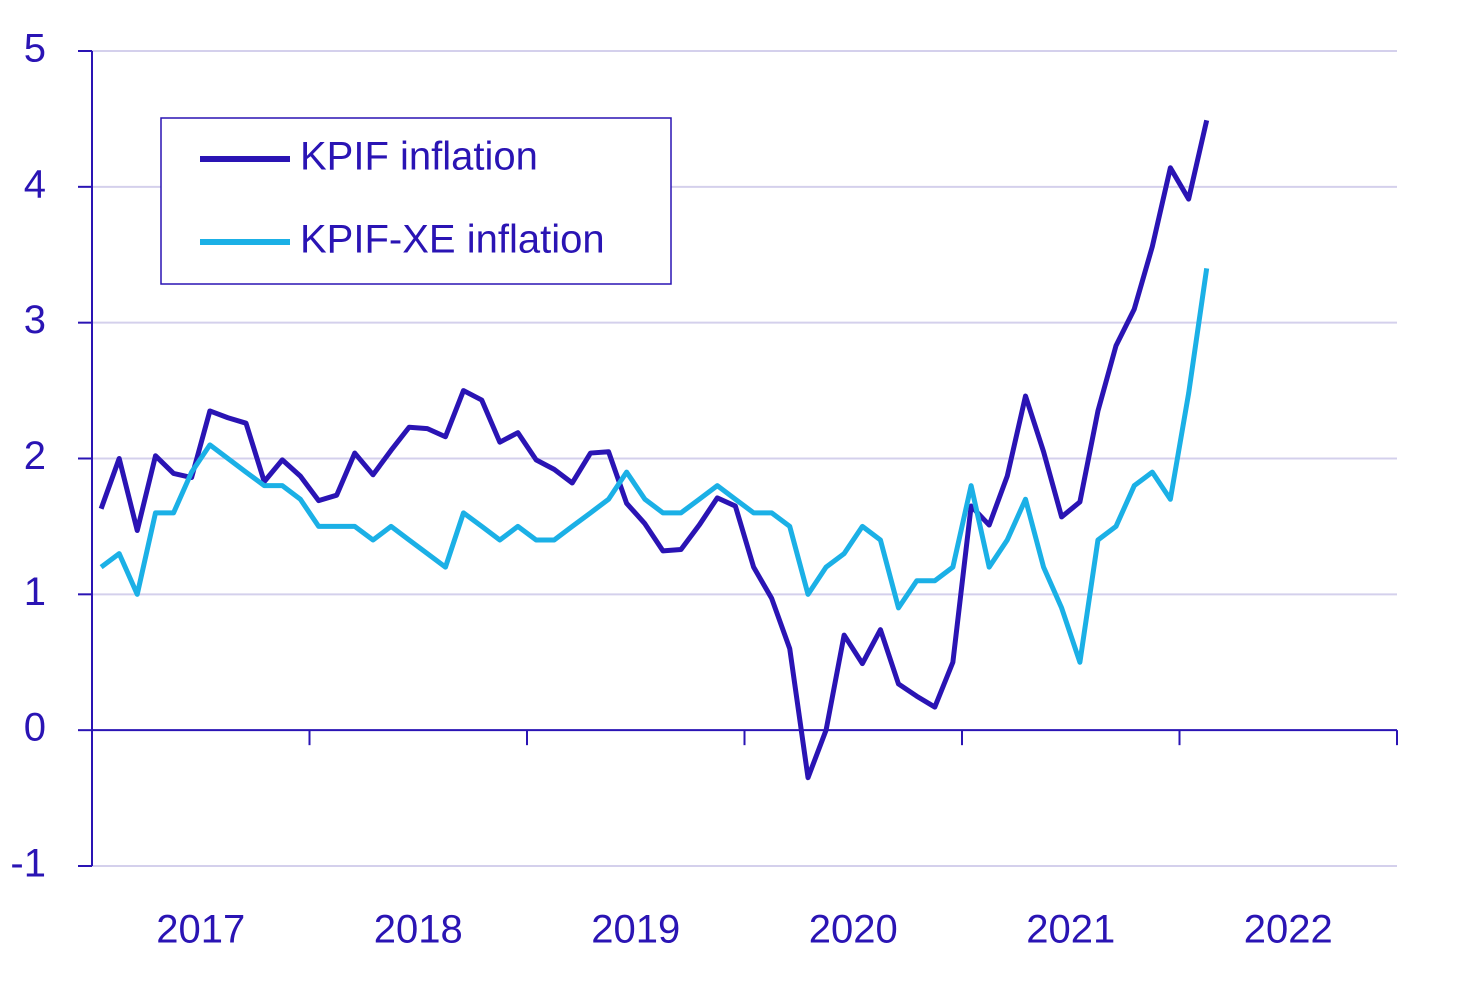  What do you see at coordinates (35, 456) in the screenshot?
I see `y-tick-label: 2` at bounding box center [35, 456].